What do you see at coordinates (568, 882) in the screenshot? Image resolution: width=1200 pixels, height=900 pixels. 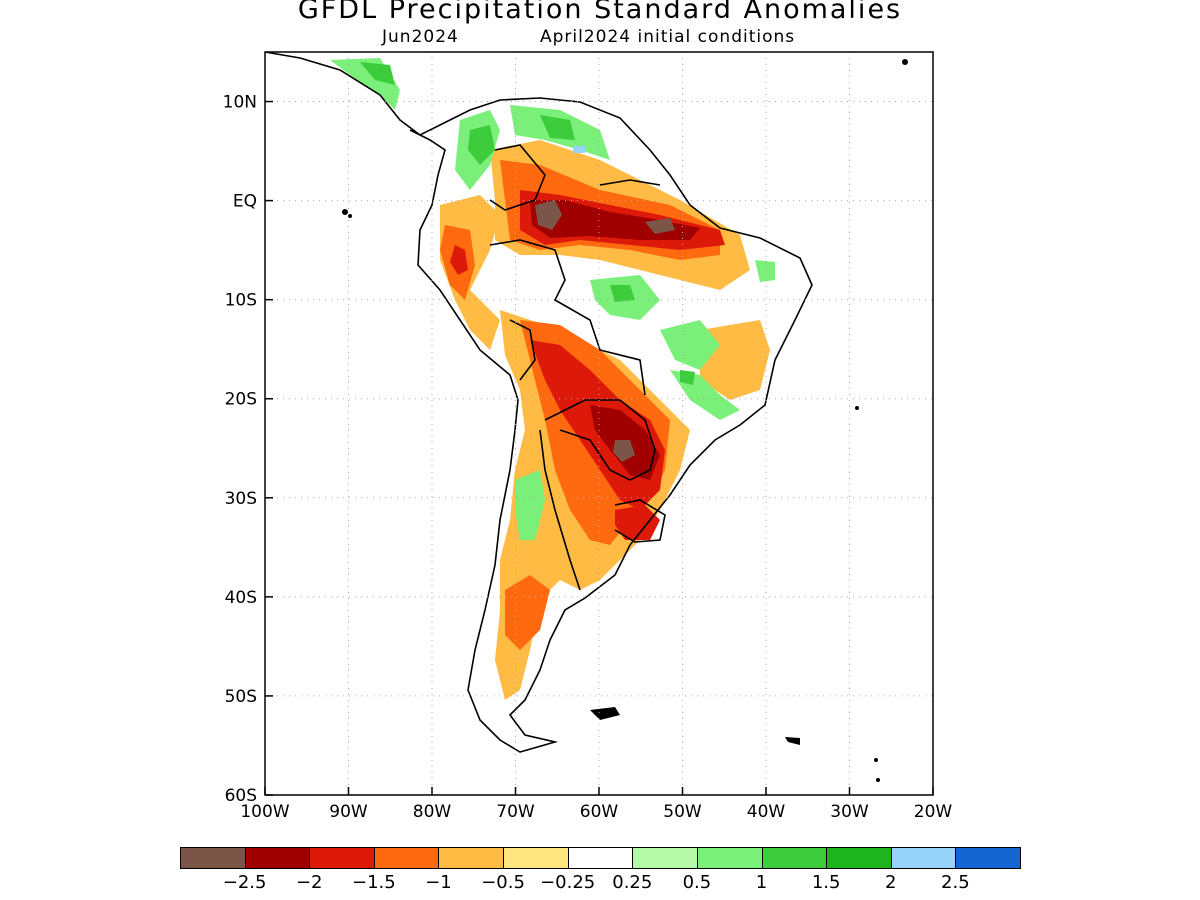 I see `colorbar-label: −0.25` at bounding box center [568, 882].